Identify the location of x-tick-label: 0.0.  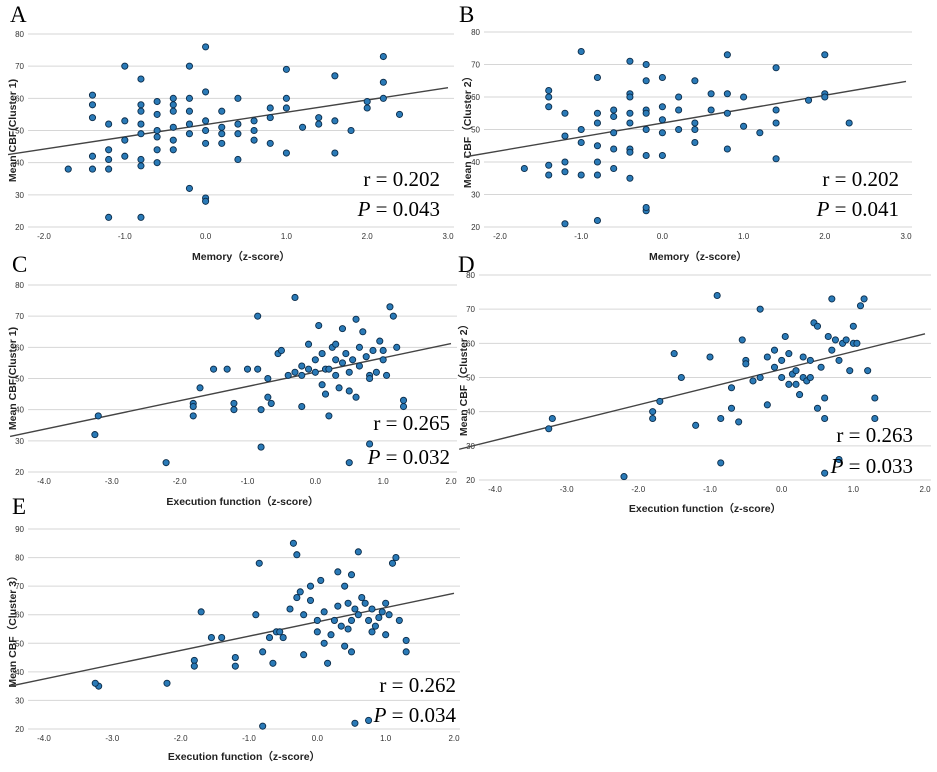
(318, 738).